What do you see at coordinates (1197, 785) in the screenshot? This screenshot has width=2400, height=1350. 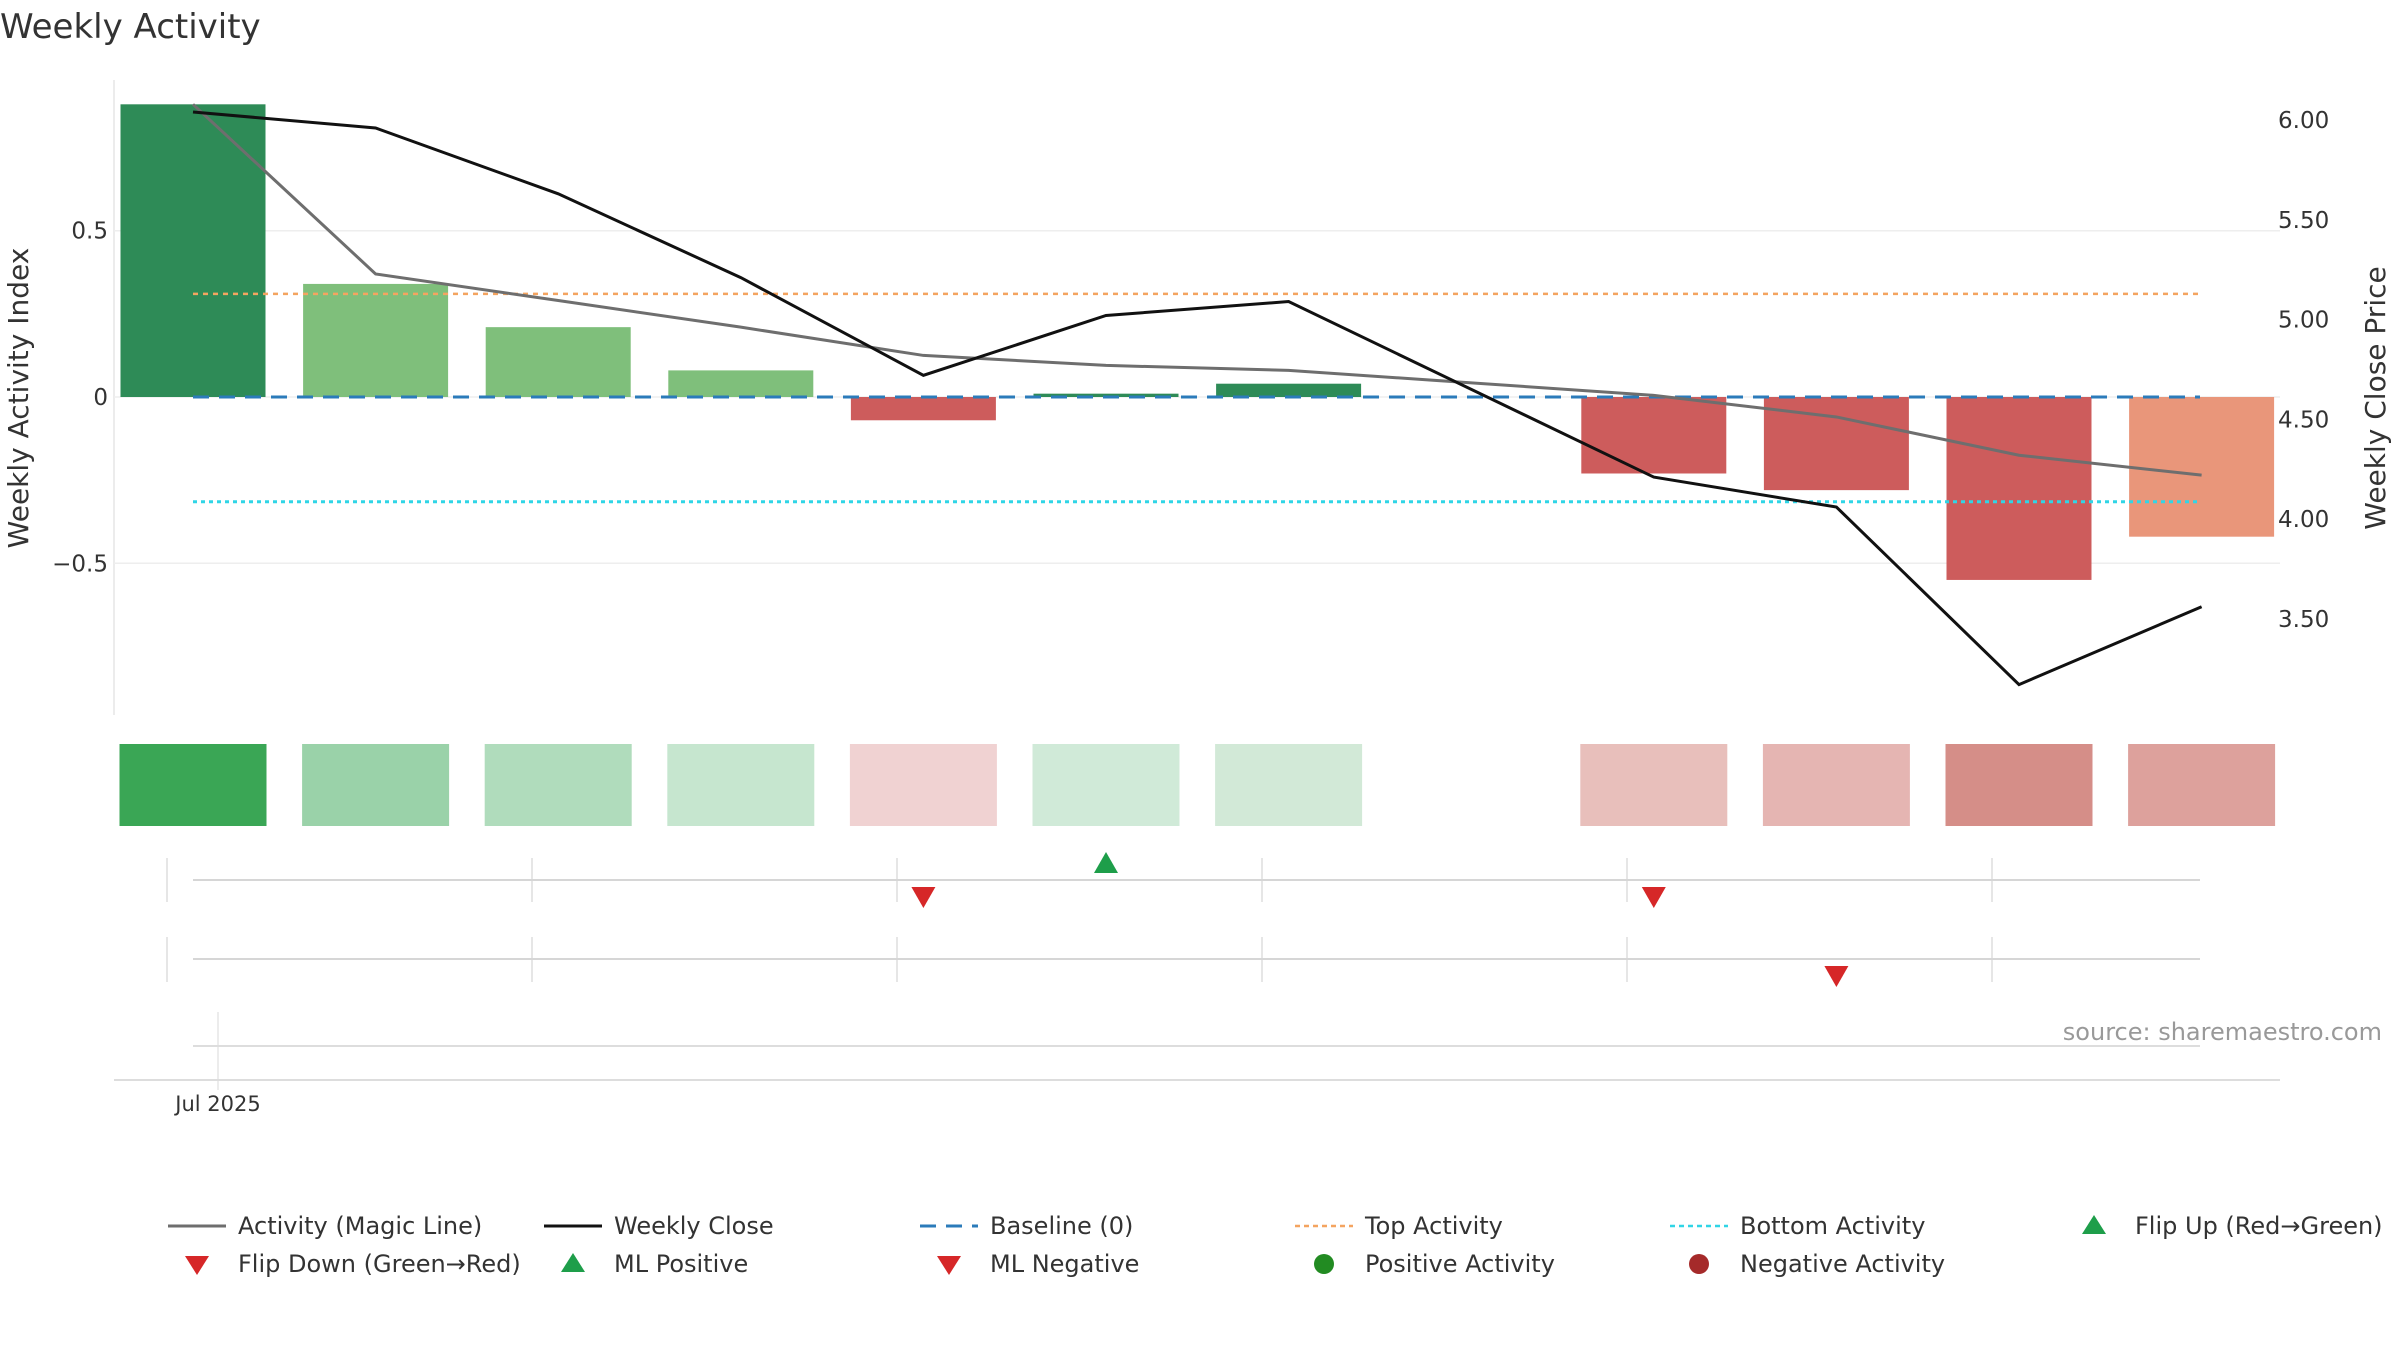 I see `activity-heat-strip` at bounding box center [1197, 785].